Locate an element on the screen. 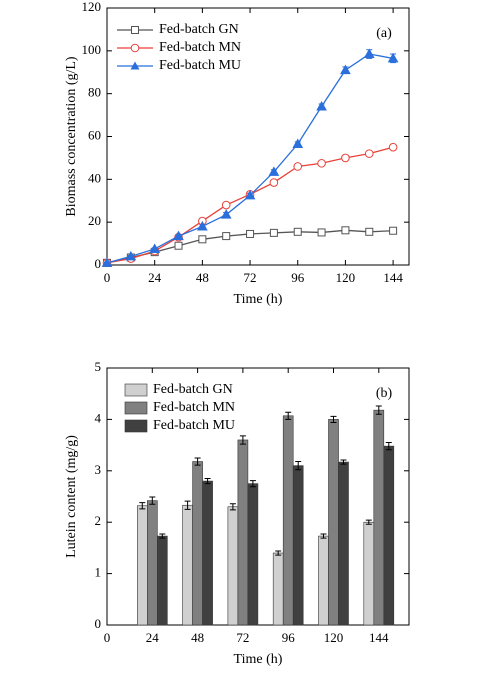 The width and height of the screenshot is (495, 674). legend-label: Fed-batch MN is located at coordinates (200, 47).